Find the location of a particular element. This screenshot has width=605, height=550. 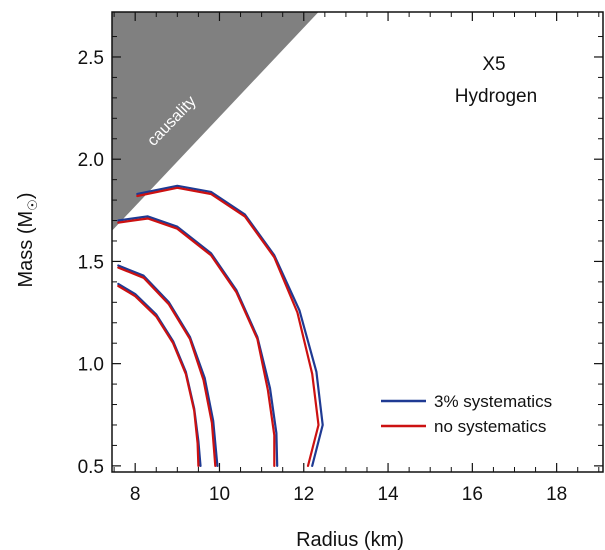

legend: 3% systematics no systematics is located at coordinates (466, 414).